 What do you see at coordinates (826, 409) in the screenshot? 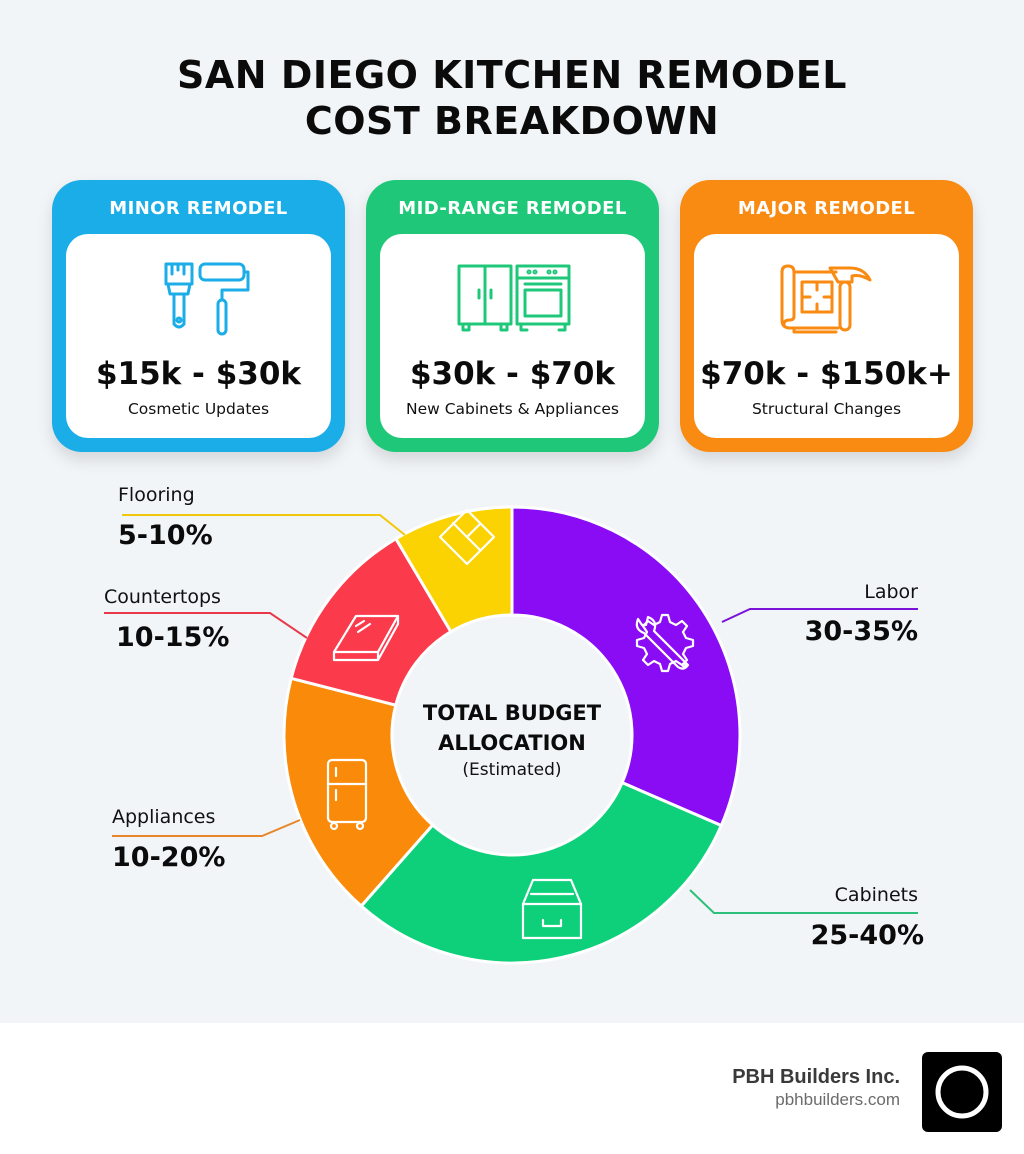
I see `card-subtitle: Structural Changes` at bounding box center [826, 409].